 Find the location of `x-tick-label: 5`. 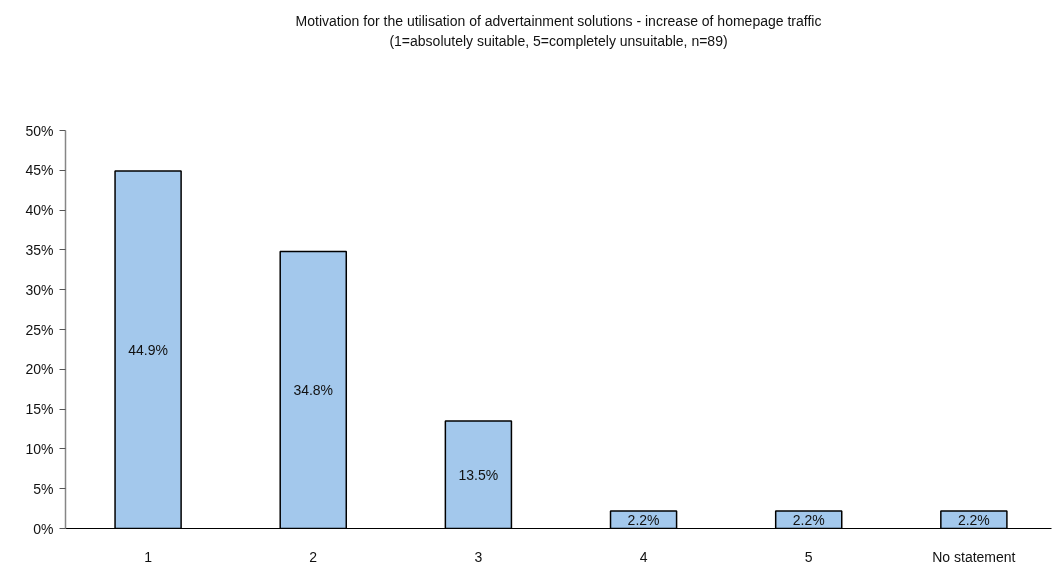

x-tick-label: 5 is located at coordinates (808, 556).